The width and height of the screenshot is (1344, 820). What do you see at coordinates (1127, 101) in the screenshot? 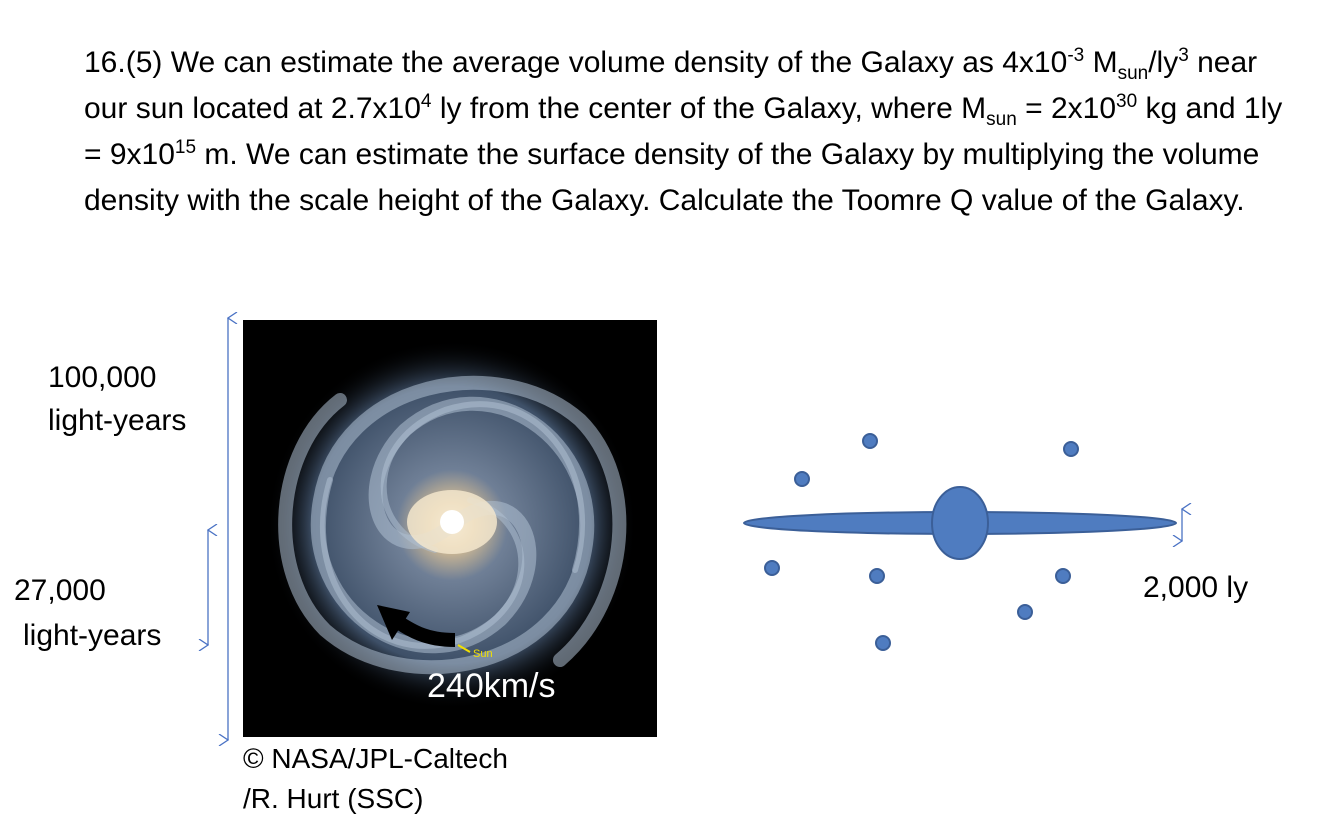
I see `superscript: 30` at bounding box center [1127, 101].